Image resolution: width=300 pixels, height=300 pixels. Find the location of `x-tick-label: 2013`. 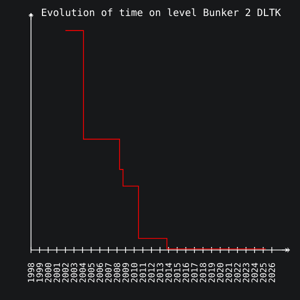

x-tick-label: 2013 is located at coordinates (160, 272).